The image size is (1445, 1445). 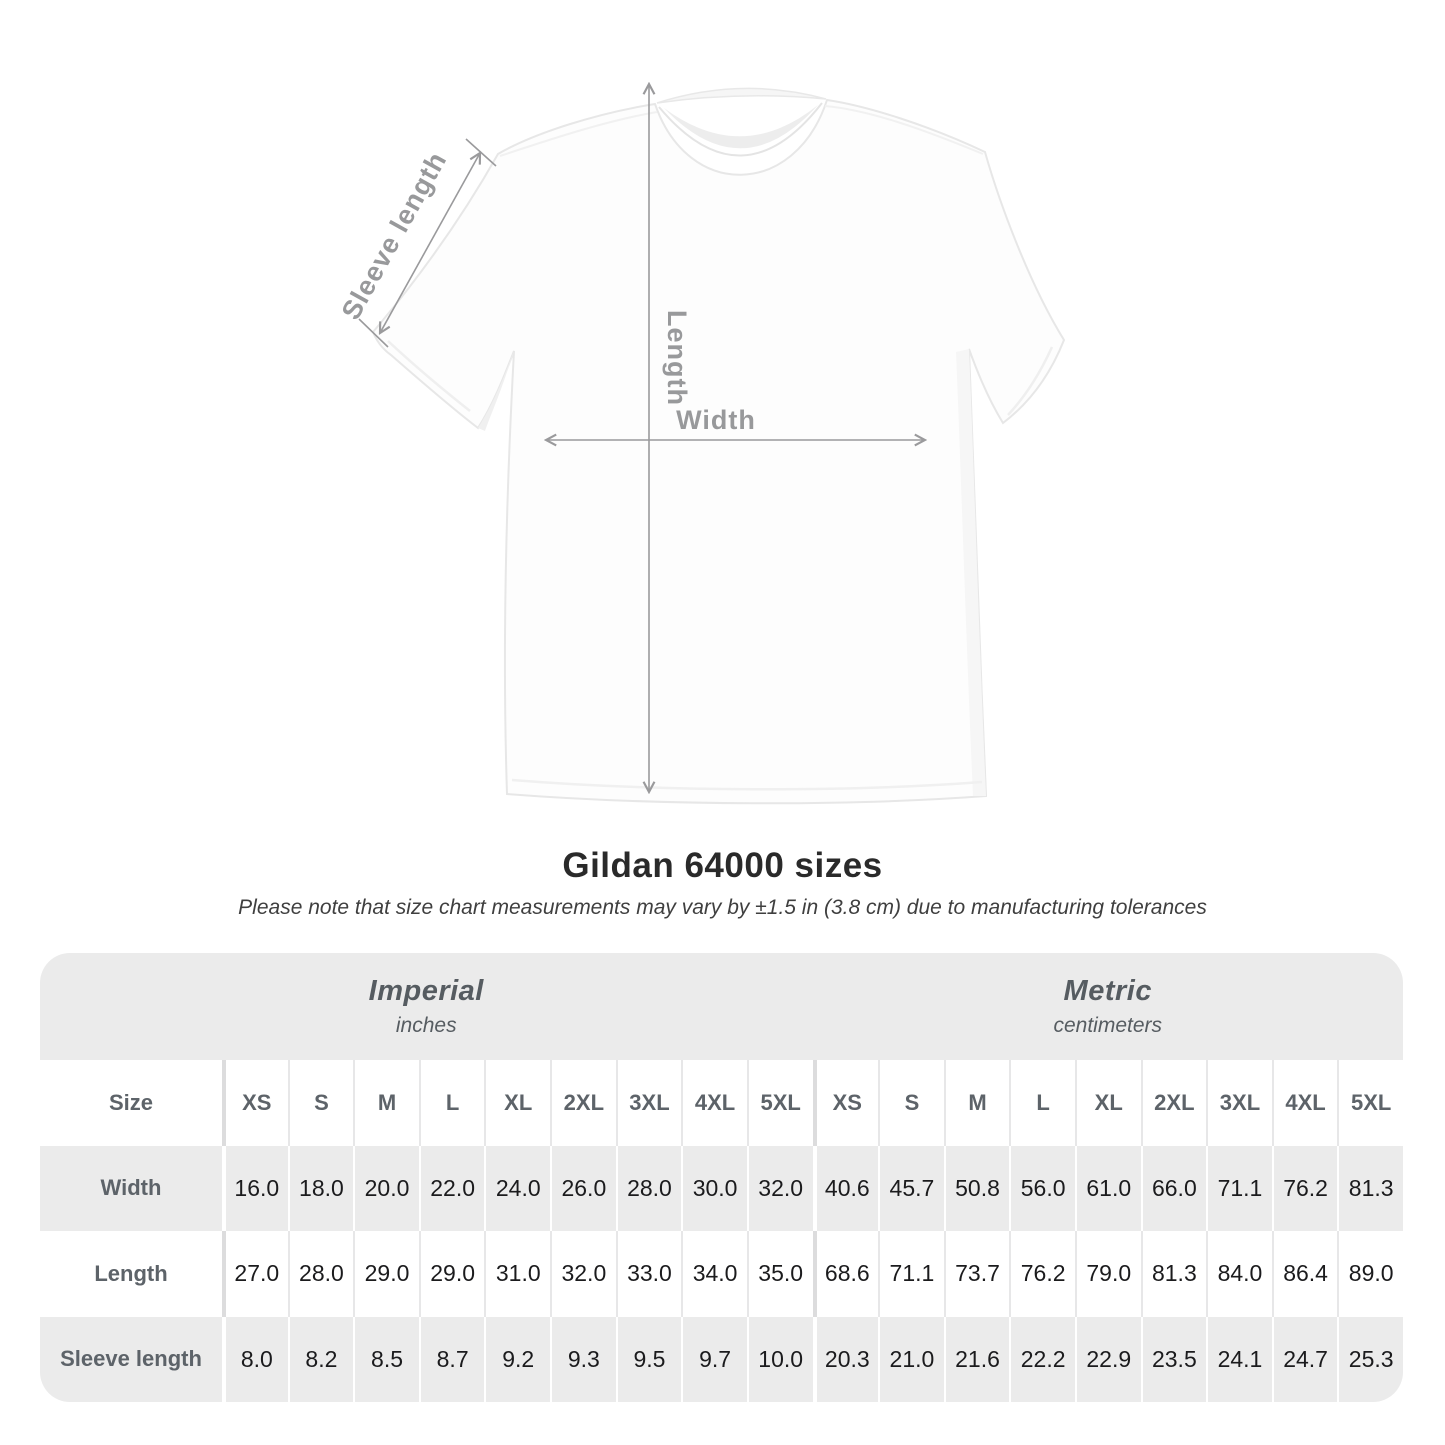 I want to click on table-cell: 89.0, so click(x=1370, y=1274).